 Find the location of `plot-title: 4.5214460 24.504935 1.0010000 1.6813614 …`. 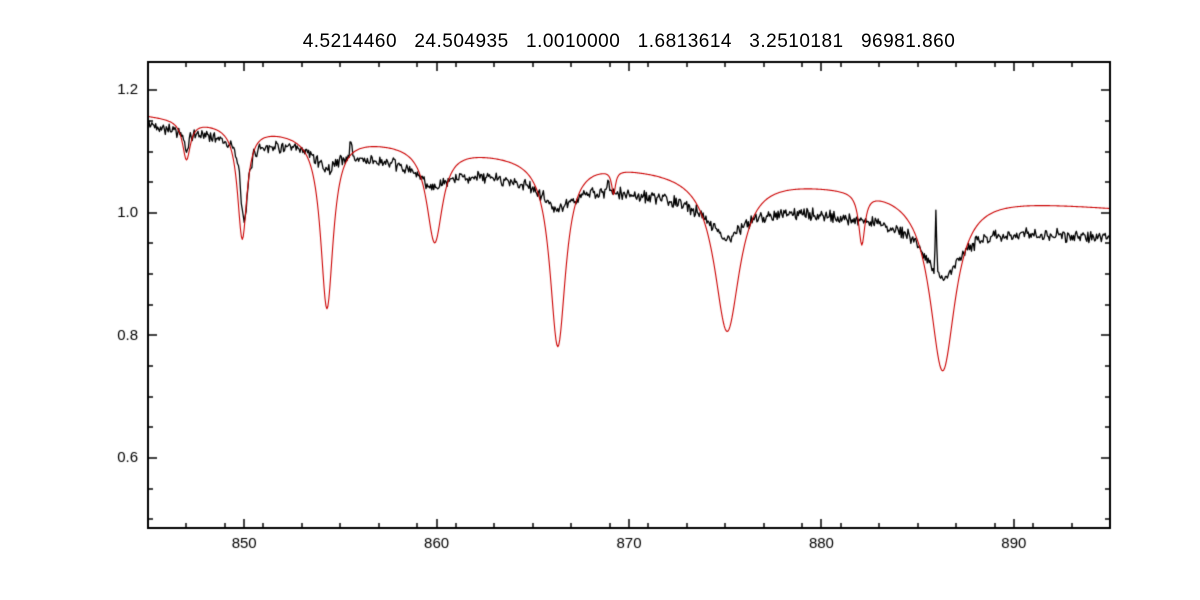

plot-title: 4.5214460 24.504935 1.0010000 1.6813614 … is located at coordinates (629, 41).